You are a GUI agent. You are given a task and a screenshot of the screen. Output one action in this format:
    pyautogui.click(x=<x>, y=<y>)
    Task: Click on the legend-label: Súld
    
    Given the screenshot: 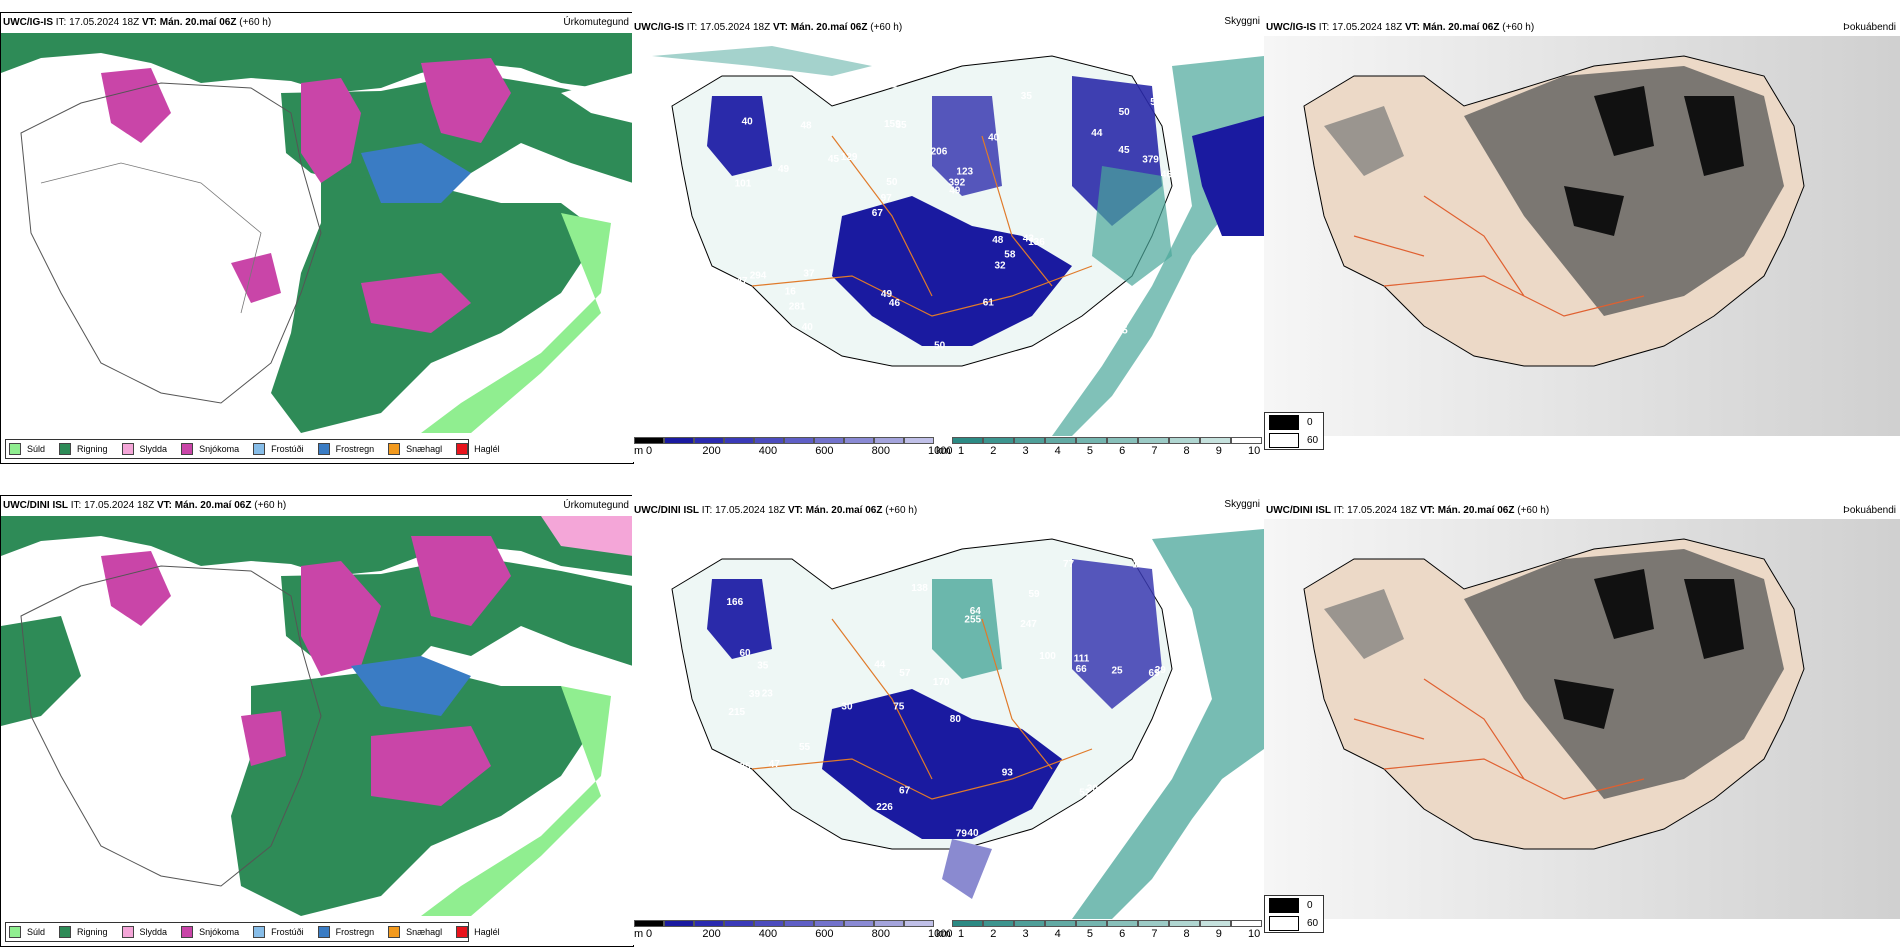 What is the action you would take?
    pyautogui.click(x=36, y=449)
    